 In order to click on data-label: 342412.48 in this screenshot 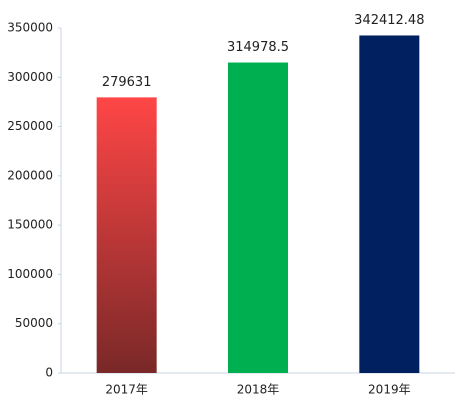, I will do `click(389, 20)`.